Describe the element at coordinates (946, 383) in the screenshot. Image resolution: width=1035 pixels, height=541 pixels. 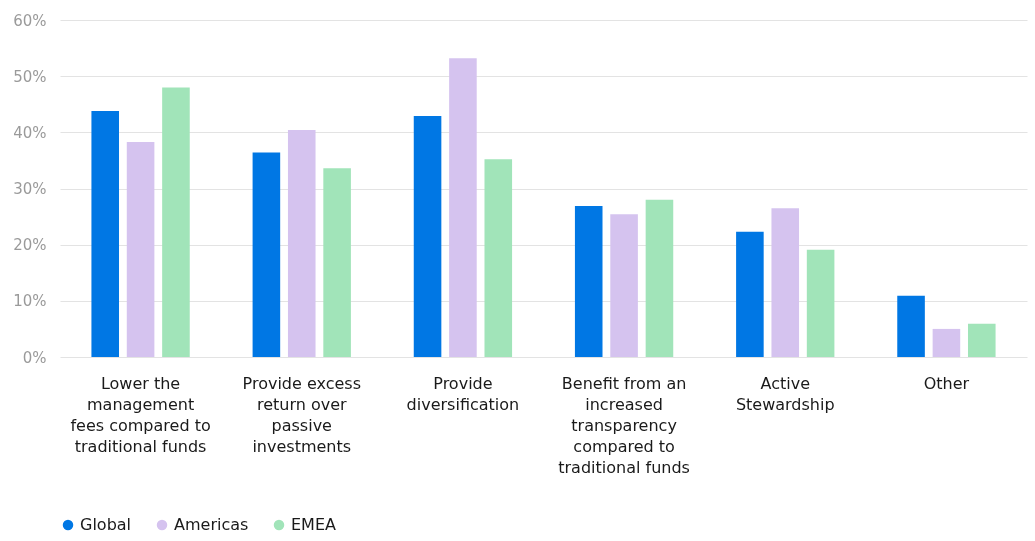
I see `x-tick-label: Other` at that location.